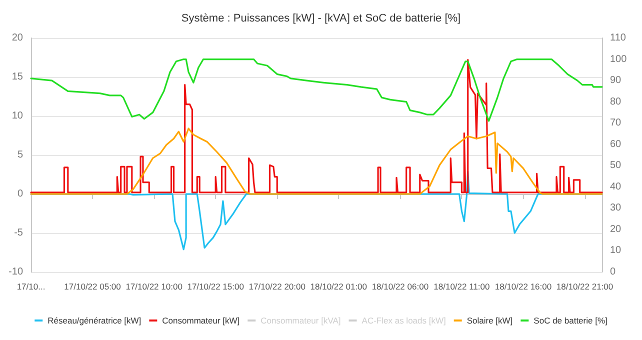  Describe the element at coordinates (616, 186) in the screenshot. I see `y2-tick-label: 40` at that location.